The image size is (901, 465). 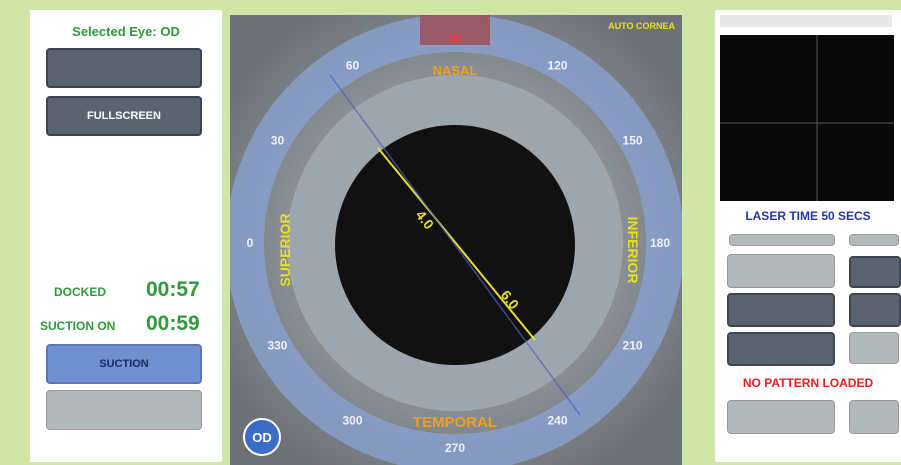 I want to click on measure-line, so click(x=456, y=244).